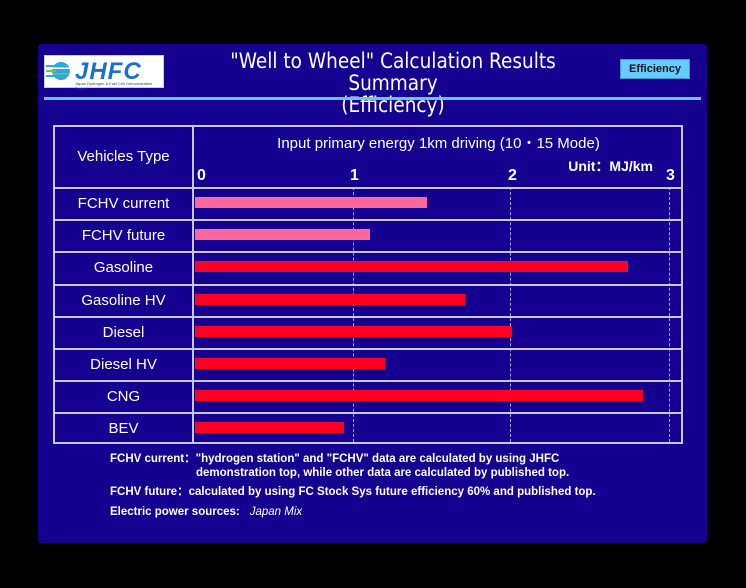 Image resolution: width=746 pixels, height=588 pixels. What do you see at coordinates (108, 71) in the screenshot?
I see `logo-text: JHFC` at bounding box center [108, 71].